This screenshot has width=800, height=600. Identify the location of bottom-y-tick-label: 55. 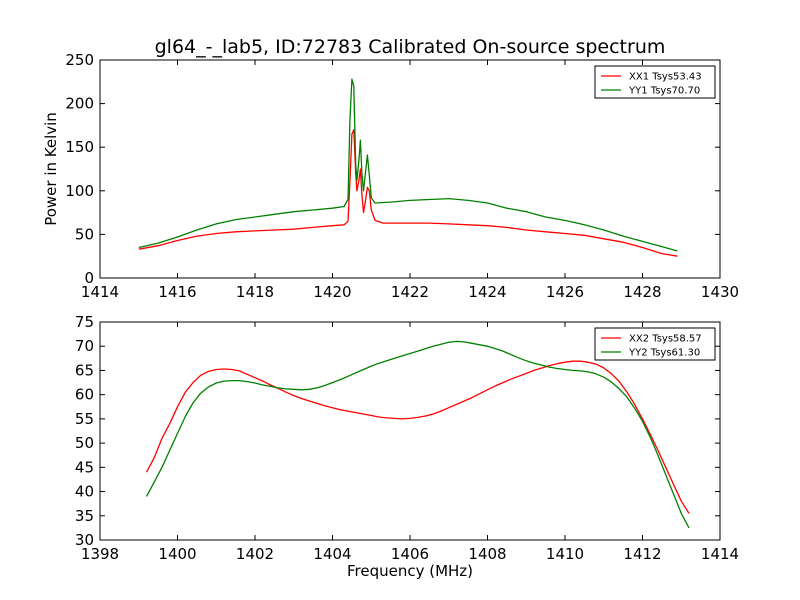
(84, 419).